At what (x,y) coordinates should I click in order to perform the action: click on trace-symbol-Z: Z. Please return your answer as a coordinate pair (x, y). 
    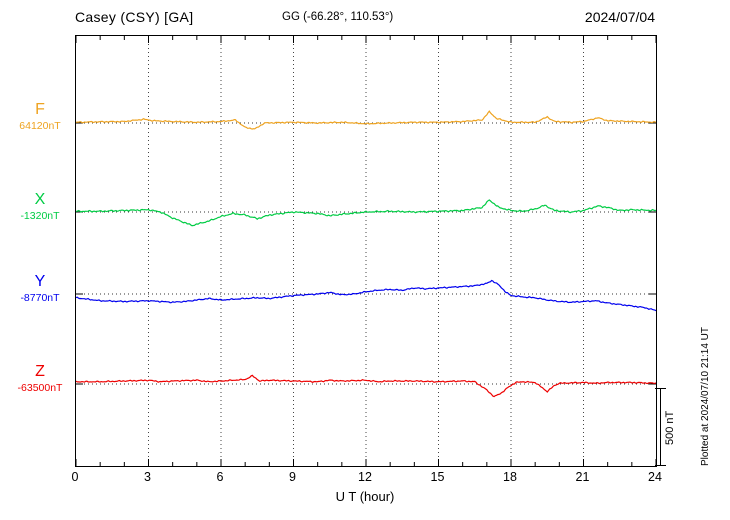
    Looking at the image, I should click on (40, 371).